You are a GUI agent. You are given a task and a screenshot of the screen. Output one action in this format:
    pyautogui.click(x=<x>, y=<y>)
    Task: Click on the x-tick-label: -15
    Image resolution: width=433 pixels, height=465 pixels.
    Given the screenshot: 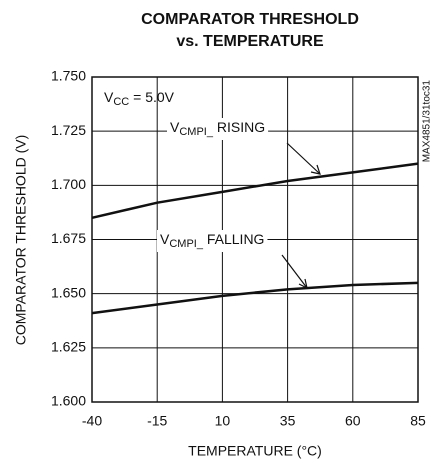 What is the action you would take?
    pyautogui.click(x=157, y=421)
    